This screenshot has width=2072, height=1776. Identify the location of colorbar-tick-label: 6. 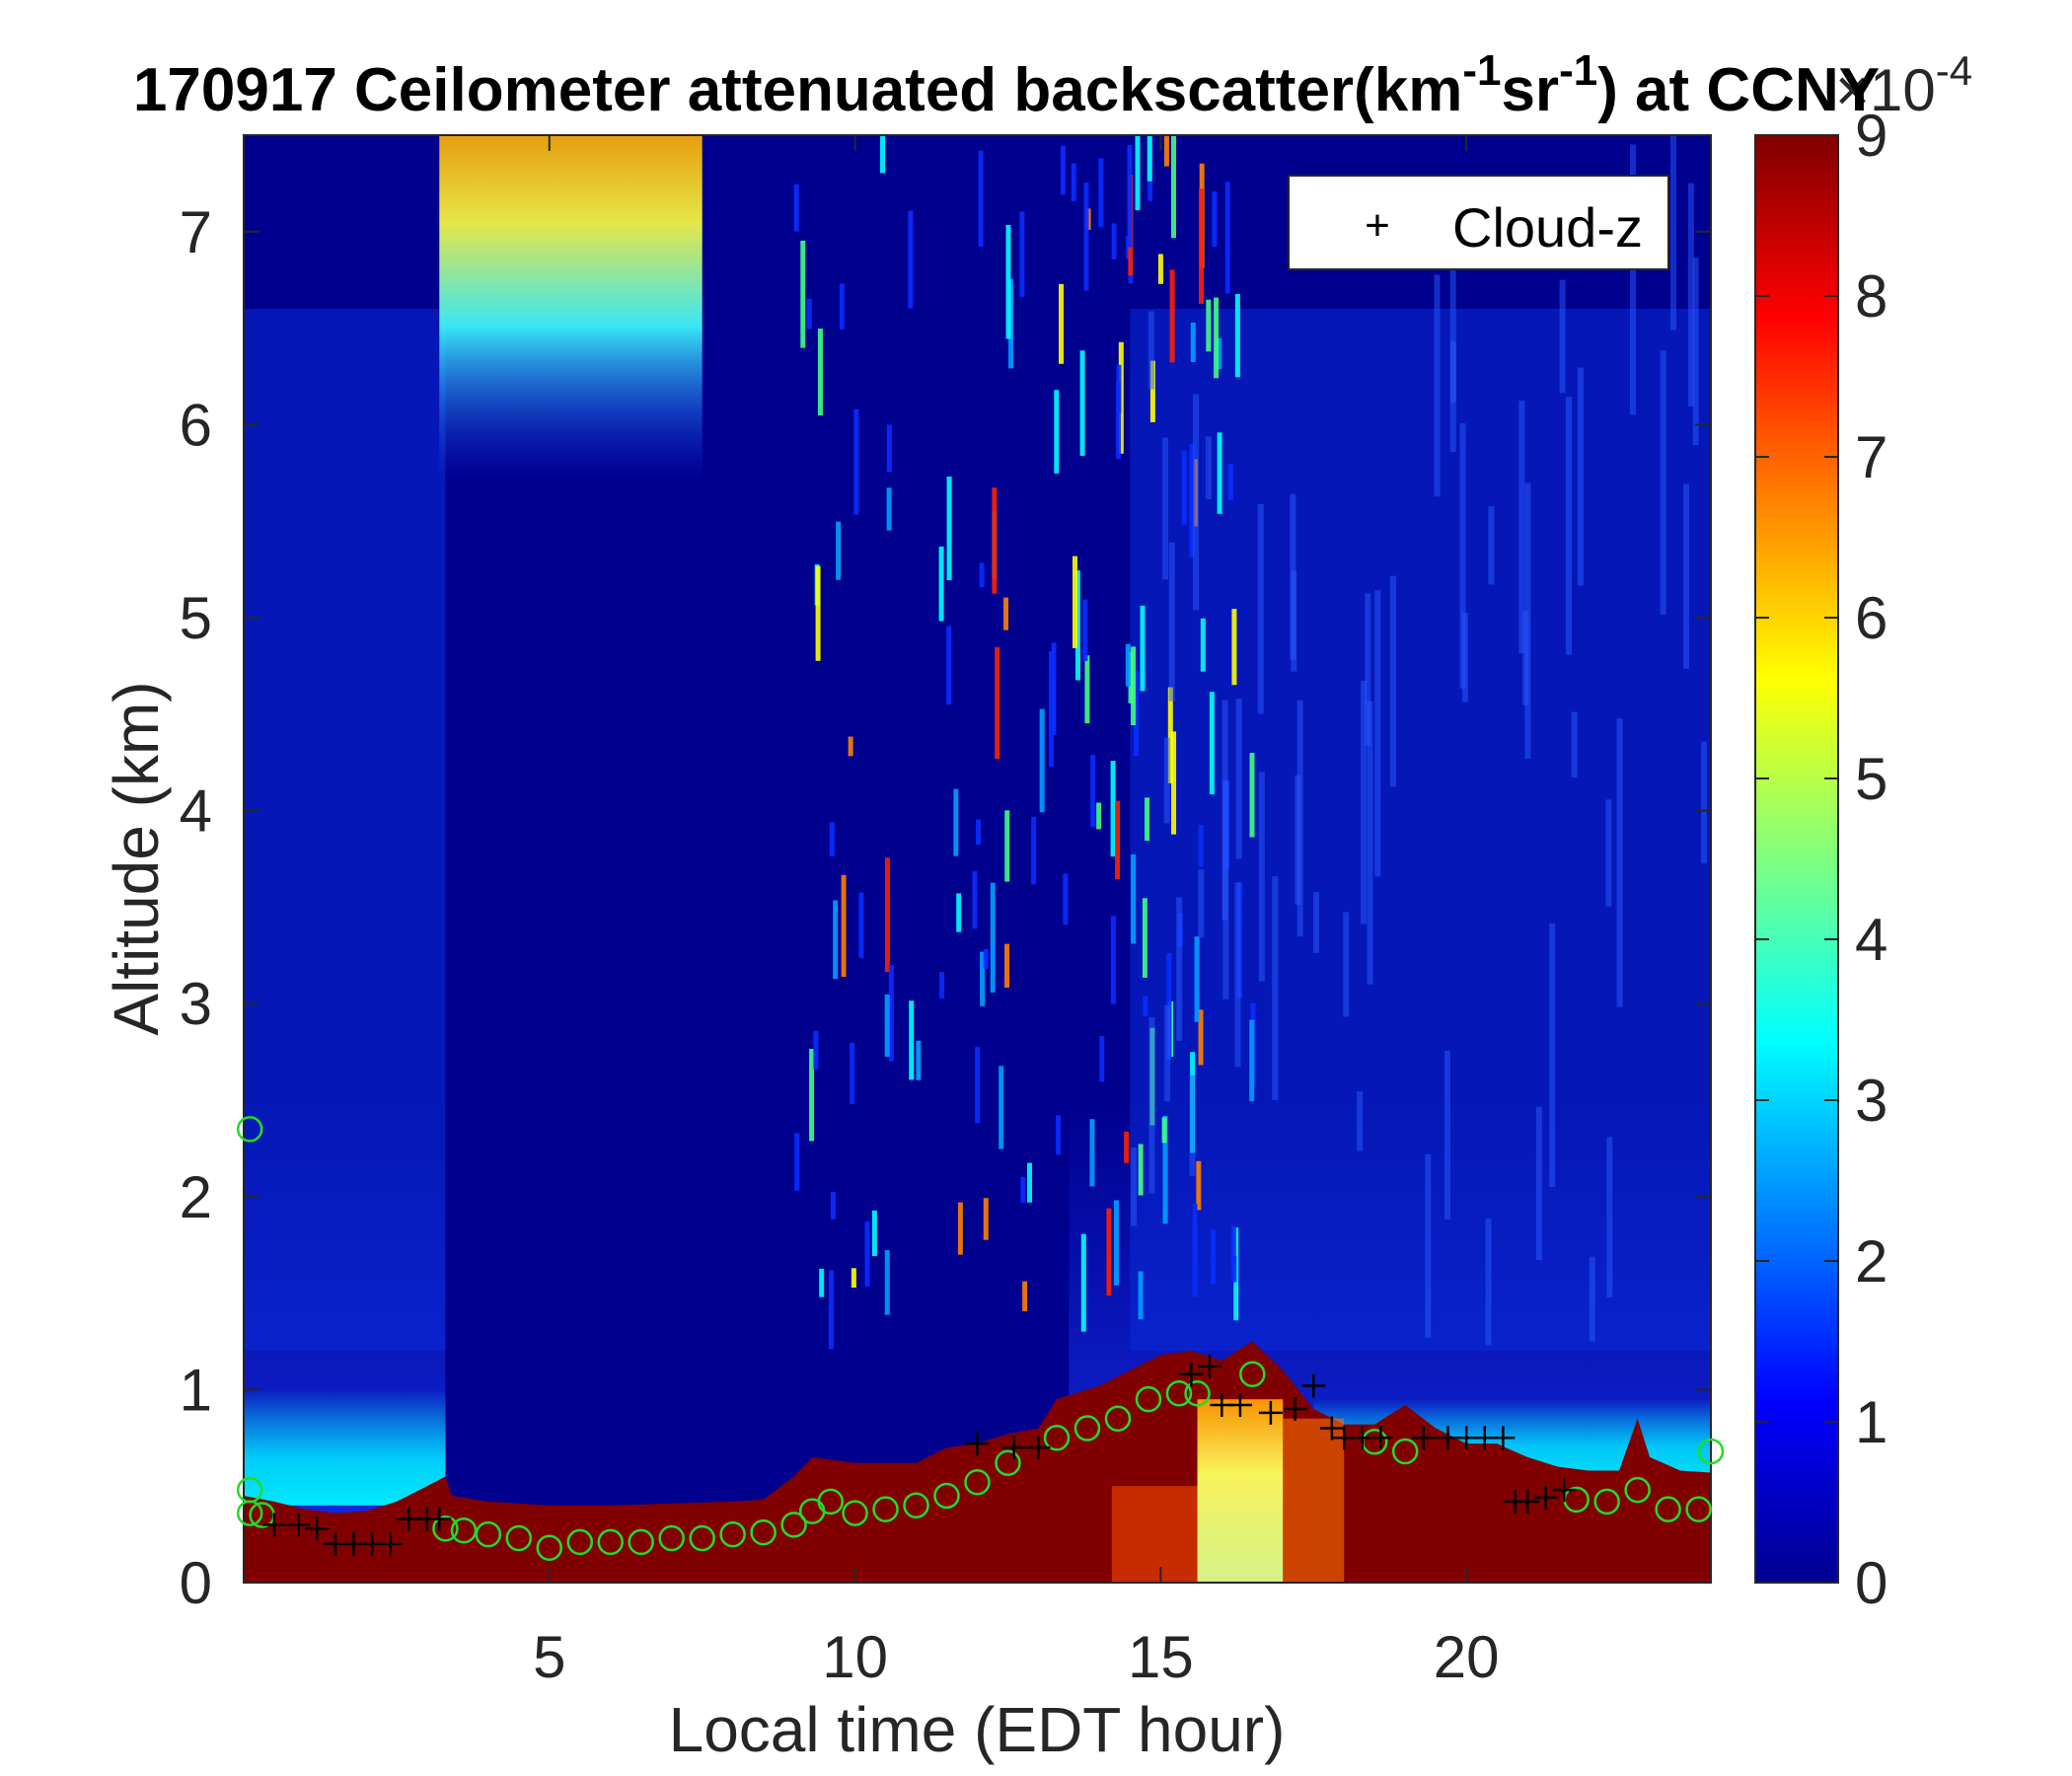
(1871, 618).